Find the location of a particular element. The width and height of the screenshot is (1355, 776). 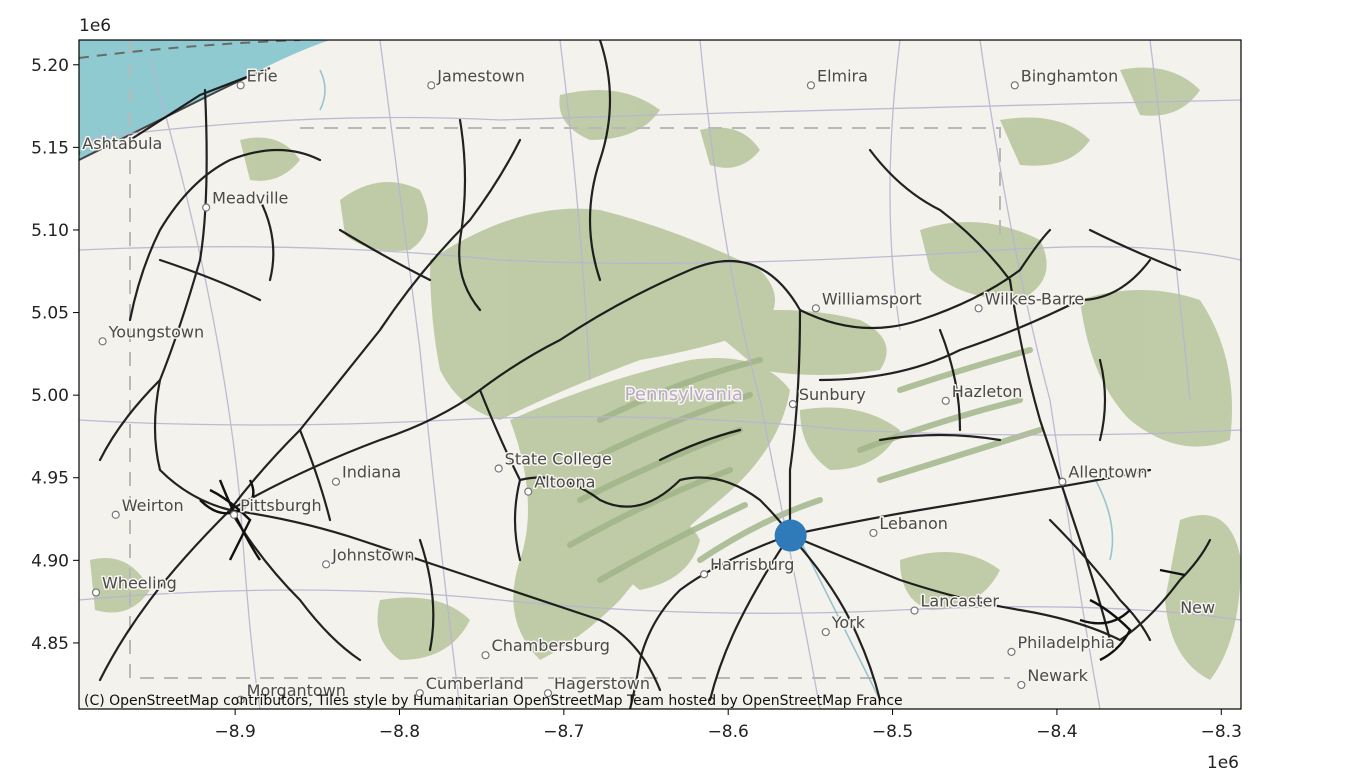

y-tick-label: 5.20 is located at coordinates (50, 66).